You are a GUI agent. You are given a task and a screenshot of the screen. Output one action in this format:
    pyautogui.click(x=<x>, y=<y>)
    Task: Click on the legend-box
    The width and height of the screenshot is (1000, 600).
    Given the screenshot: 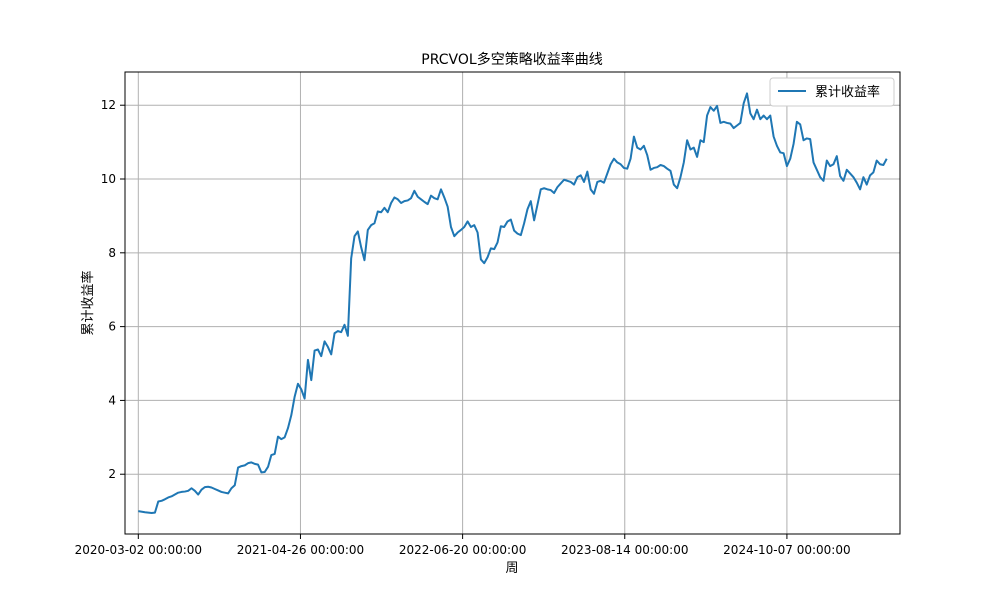 What is the action you would take?
    pyautogui.click(x=832, y=92)
    